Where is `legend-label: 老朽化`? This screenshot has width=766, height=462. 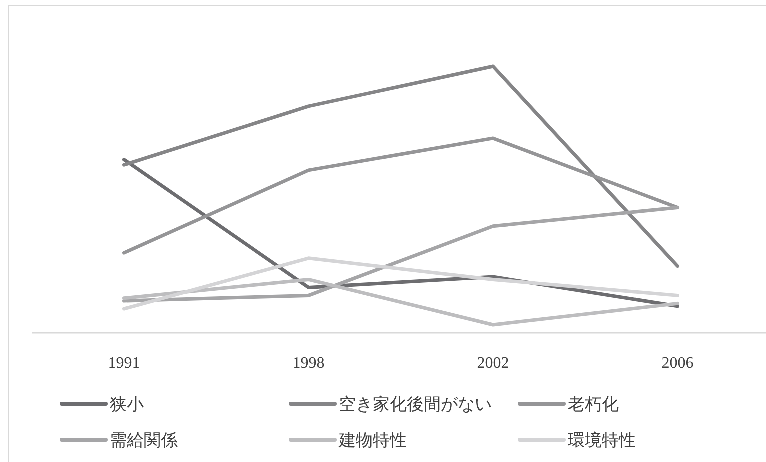
legend-label: 老朽化 is located at coordinates (593, 404).